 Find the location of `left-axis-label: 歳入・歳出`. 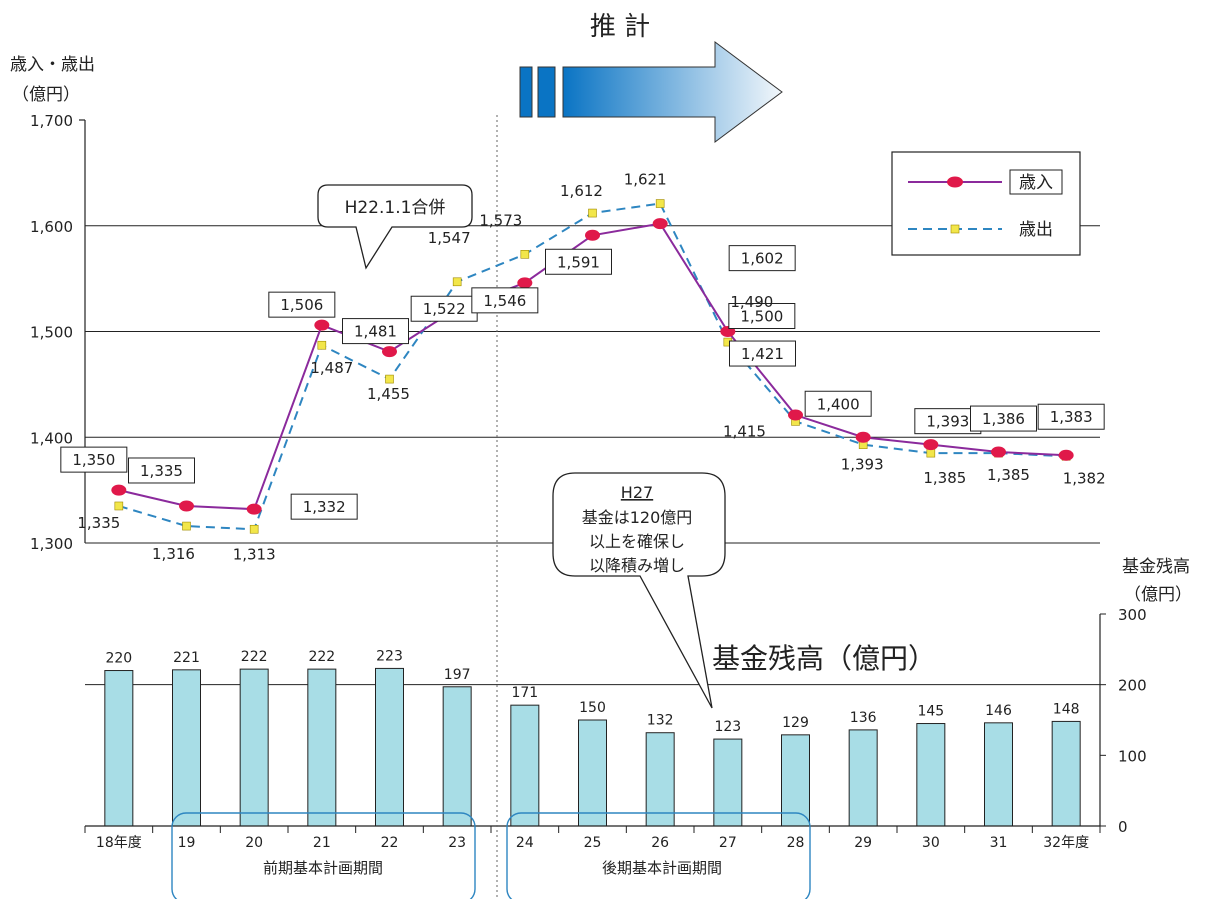

left-axis-label: 歳入・歳出 is located at coordinates (52, 65).